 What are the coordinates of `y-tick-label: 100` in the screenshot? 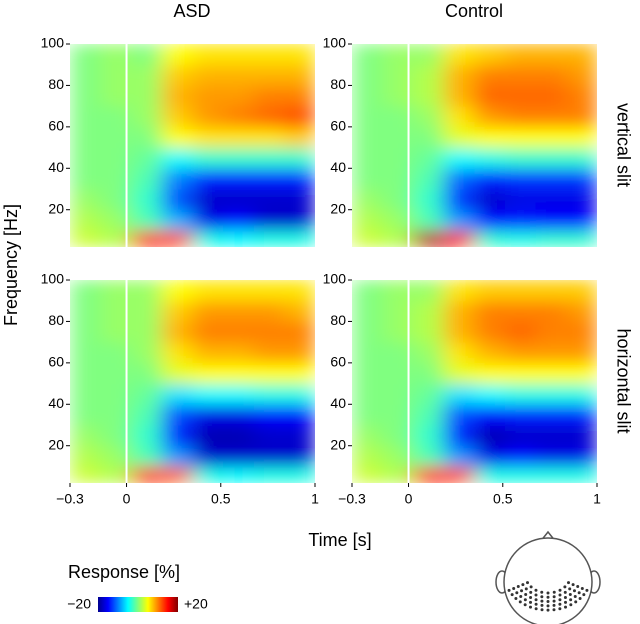 It's located at (335, 279).